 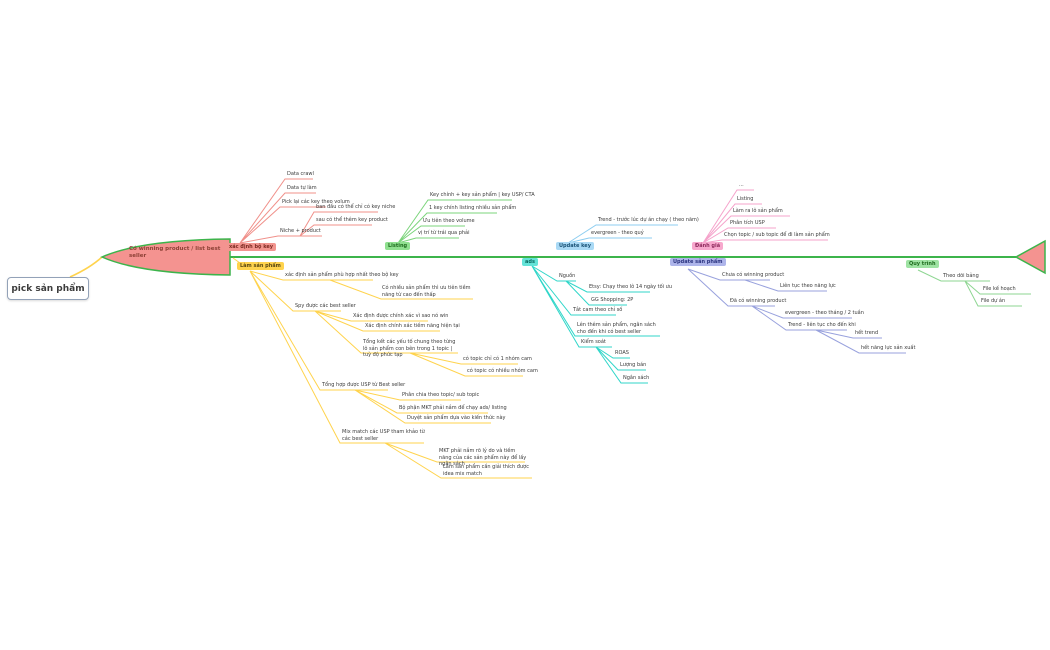 What do you see at coordinates (356, 207) in the screenshot?
I see `node-ban-dau-key-niche: ban đầu có thể chỉ có key niche` at bounding box center [356, 207].